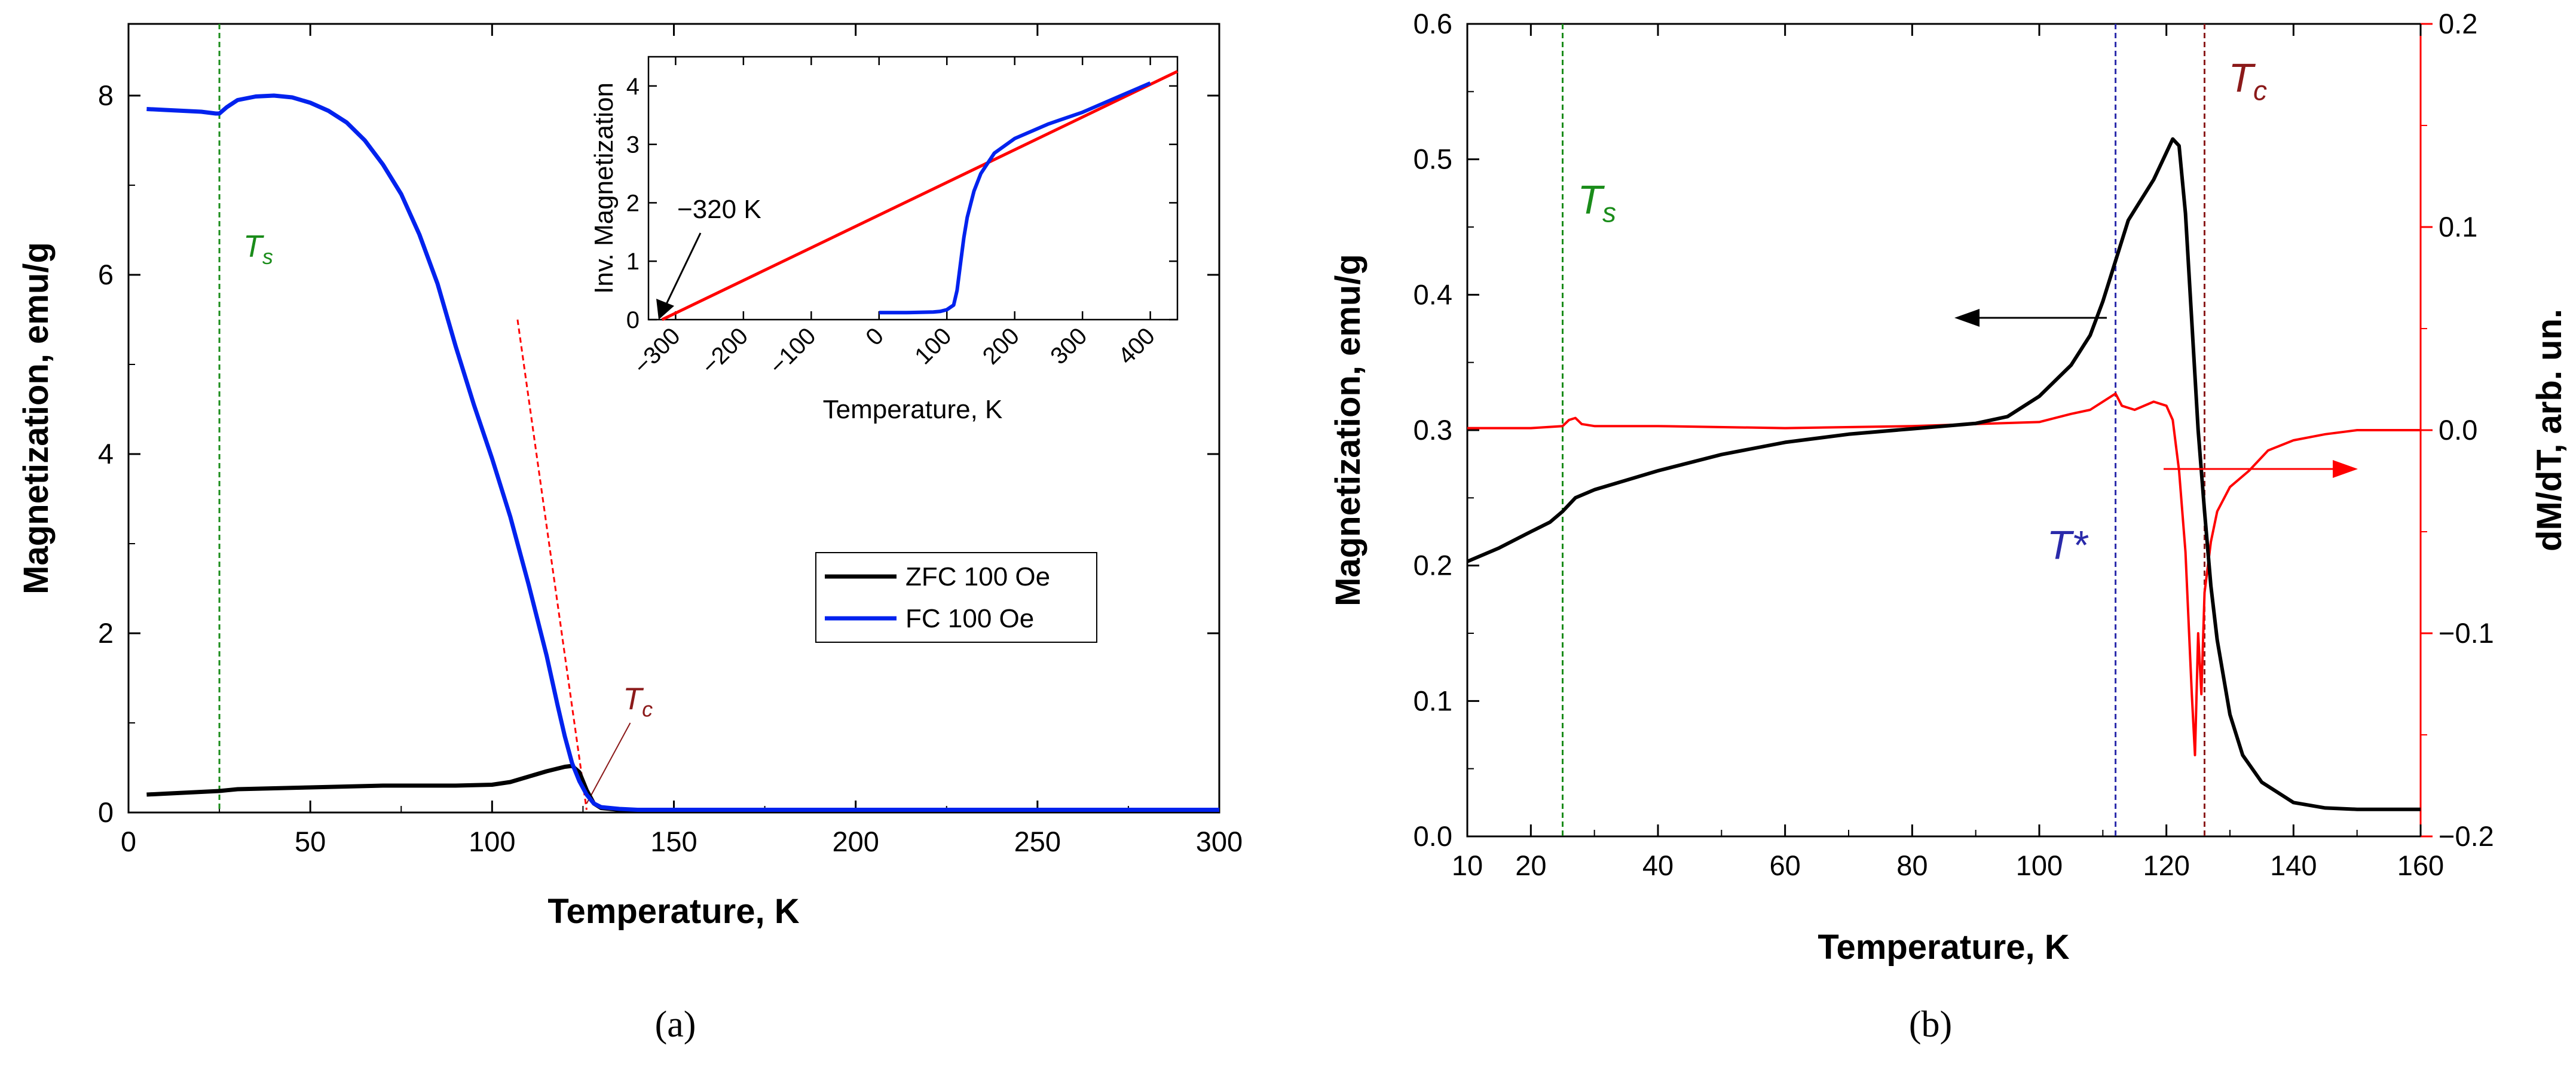 The height and width of the screenshot is (1067, 2576). What do you see at coordinates (2261, 469) in the screenshot?
I see `right-axis-arrow` at bounding box center [2261, 469].